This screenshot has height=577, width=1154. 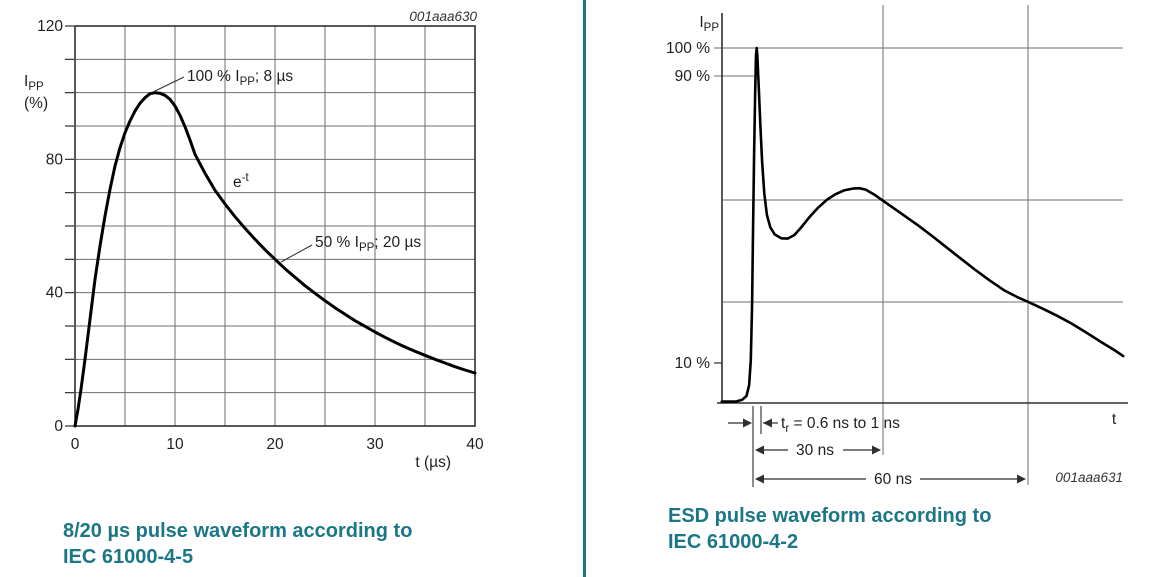 What do you see at coordinates (693, 76) in the screenshot?
I see `right-y-tick-label: 90 %` at bounding box center [693, 76].